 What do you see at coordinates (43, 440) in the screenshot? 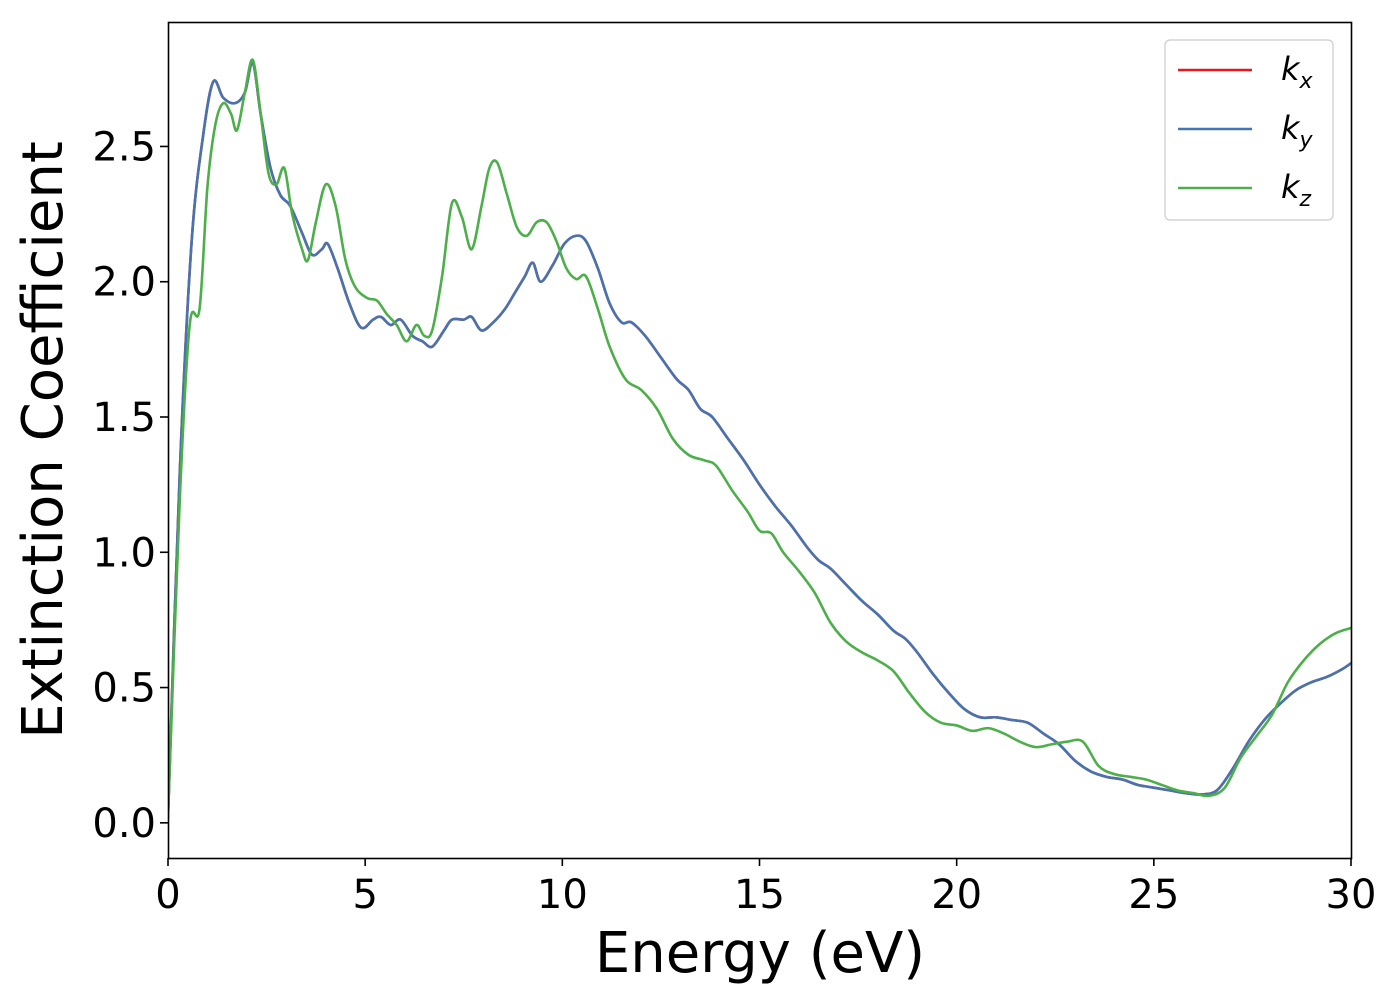
I see `y-axis-title: Extinction Coefficient` at bounding box center [43, 440].